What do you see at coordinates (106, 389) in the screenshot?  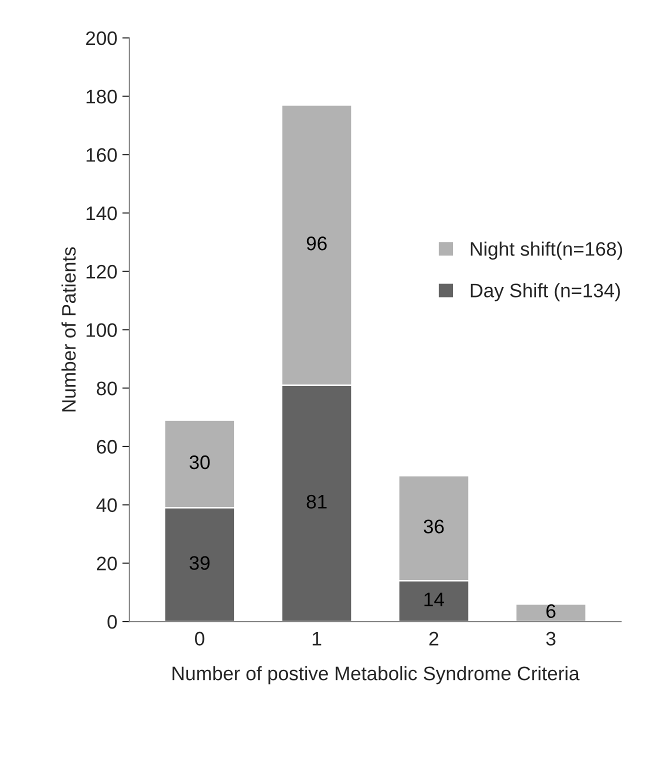 I see `y-tick-label: 80` at bounding box center [106, 389].